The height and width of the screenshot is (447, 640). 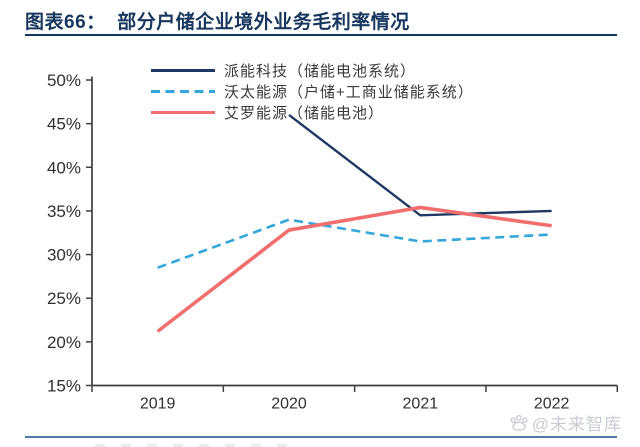 I want to click on legend-line-swatch-red, so click(x=183, y=112).